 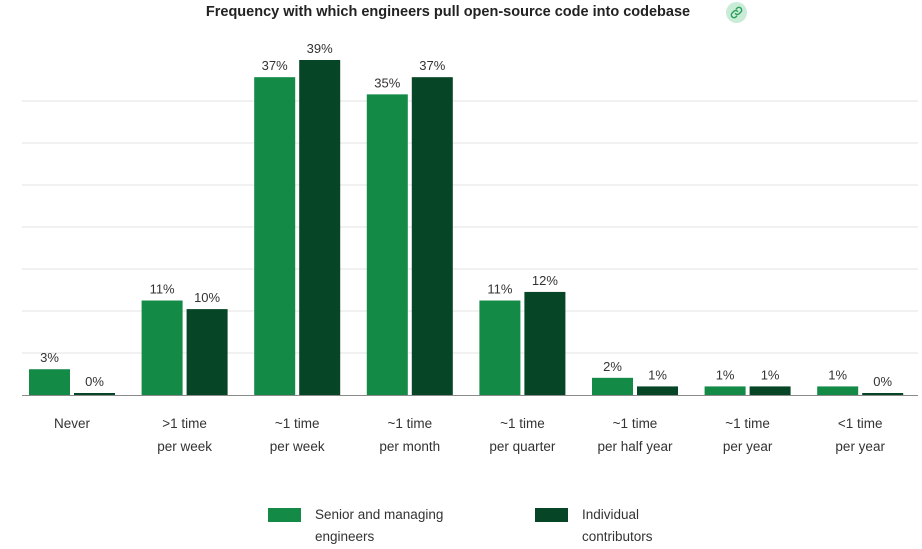 What do you see at coordinates (379, 514) in the screenshot?
I see `legend-label-senior-line-1: Senior and managing` at bounding box center [379, 514].